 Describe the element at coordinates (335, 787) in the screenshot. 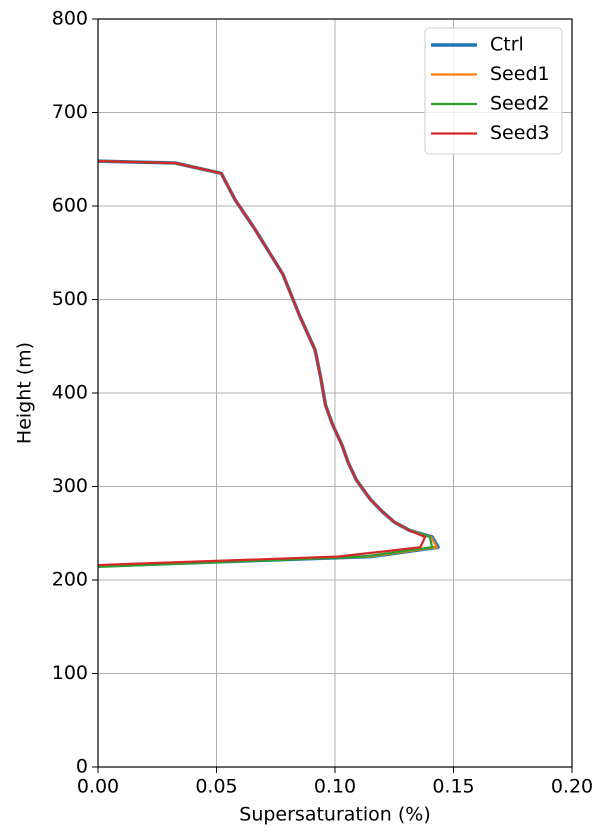

I see `x-tick-label: 0.10` at that location.